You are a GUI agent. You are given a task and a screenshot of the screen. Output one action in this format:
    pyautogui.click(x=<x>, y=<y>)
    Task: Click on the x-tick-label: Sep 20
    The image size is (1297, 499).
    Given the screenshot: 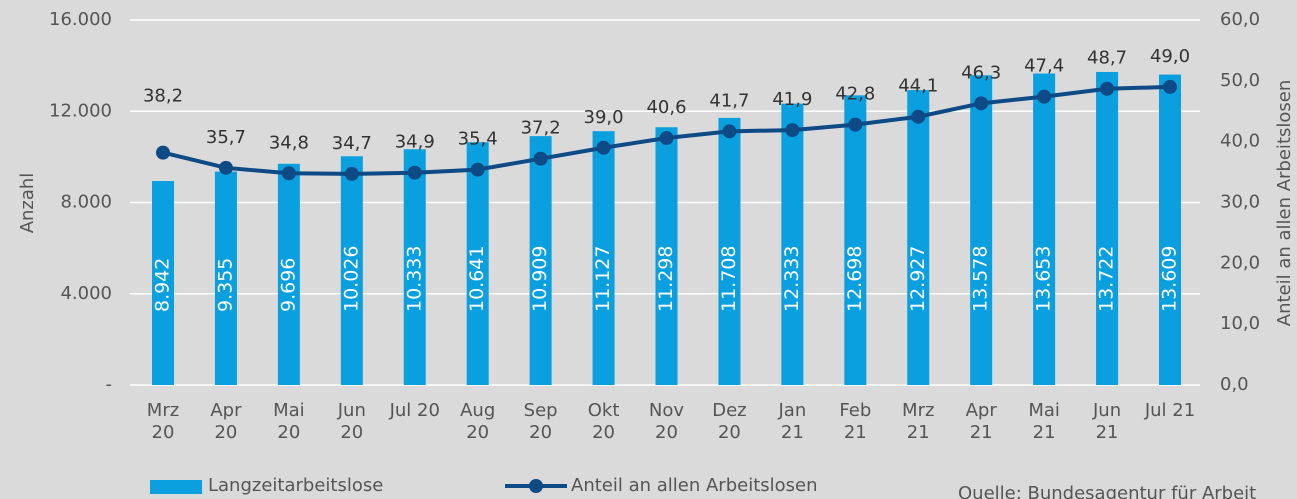 What is the action you would take?
    pyautogui.click(x=540, y=421)
    